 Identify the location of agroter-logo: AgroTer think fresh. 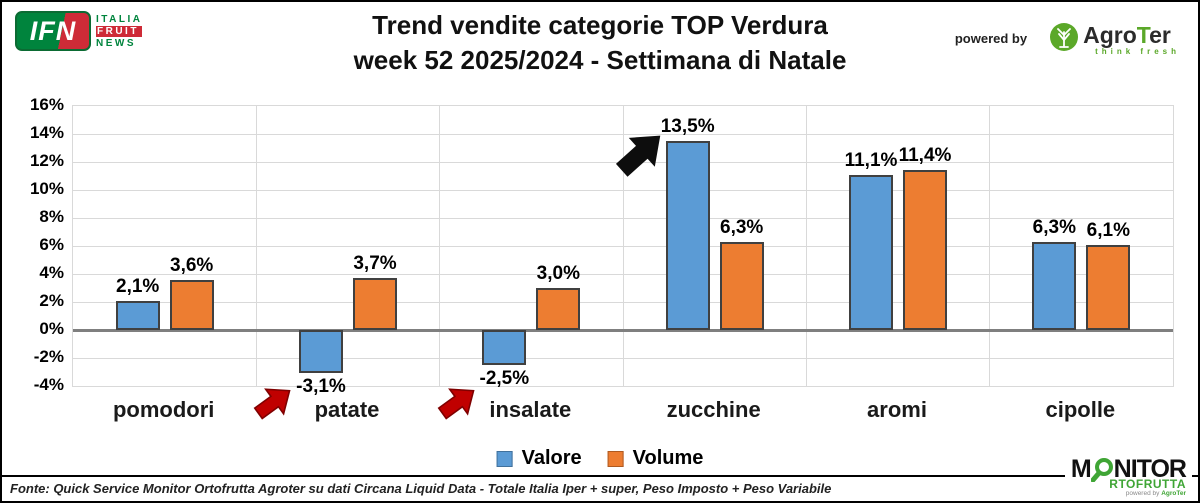
(1114, 39).